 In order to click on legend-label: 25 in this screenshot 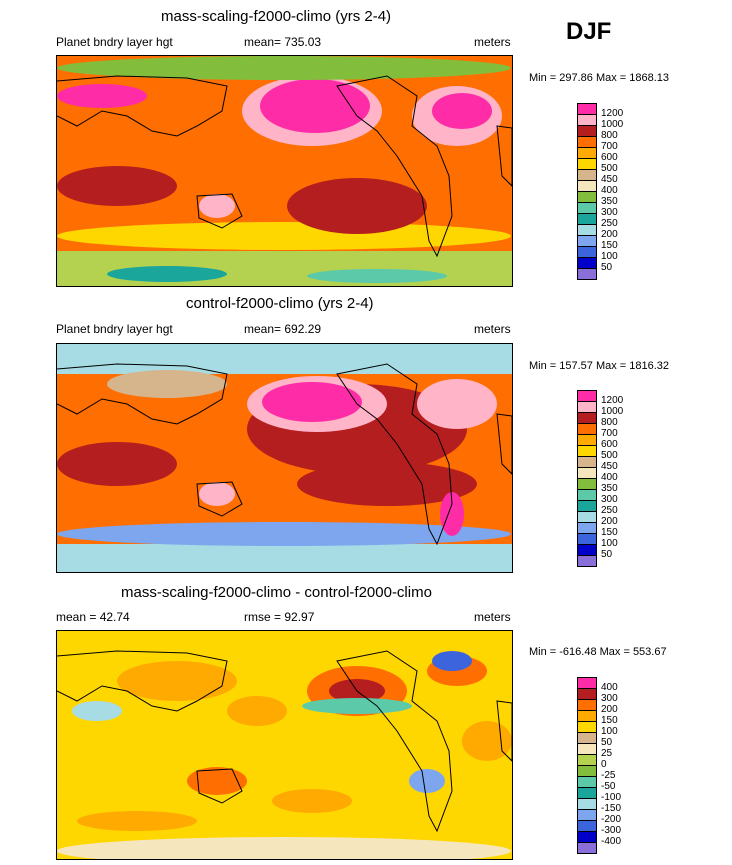, I will do `click(607, 753)`.